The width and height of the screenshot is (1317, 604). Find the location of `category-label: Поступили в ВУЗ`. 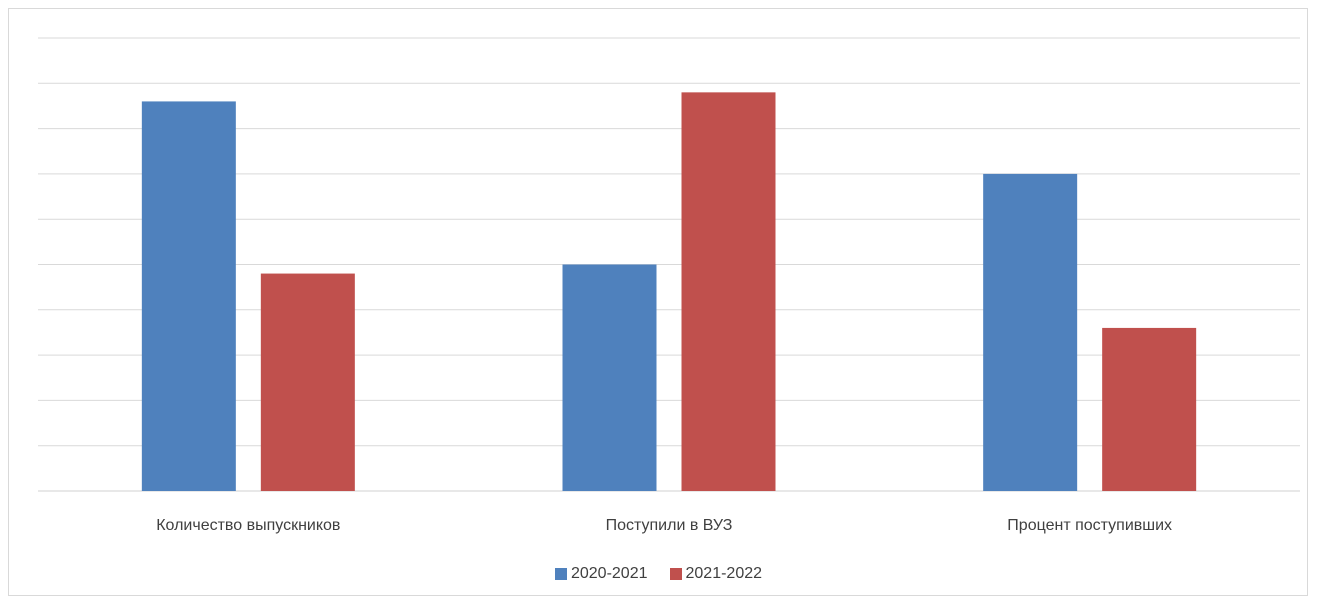

category-label: Поступили в ВУЗ is located at coordinates (669, 525).